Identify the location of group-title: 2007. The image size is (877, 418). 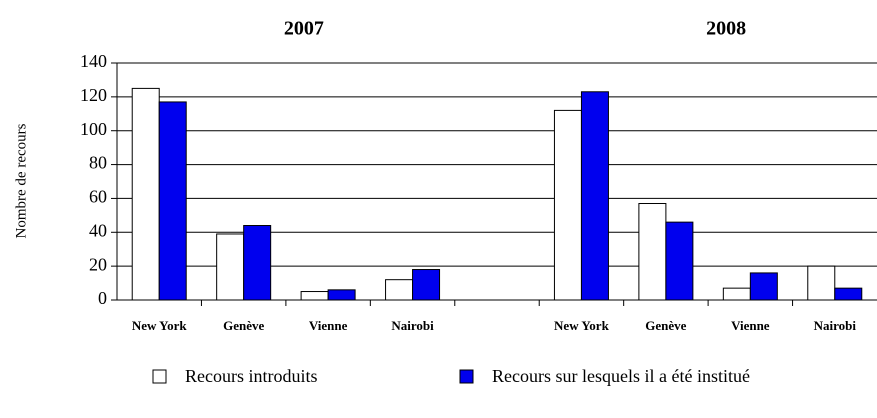
(304, 29).